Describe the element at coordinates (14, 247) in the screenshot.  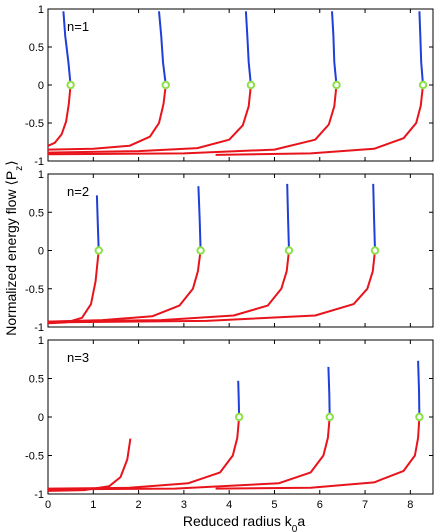
I see `y-axis-title: Normalized energy flow ⟨Pz⟩` at that location.